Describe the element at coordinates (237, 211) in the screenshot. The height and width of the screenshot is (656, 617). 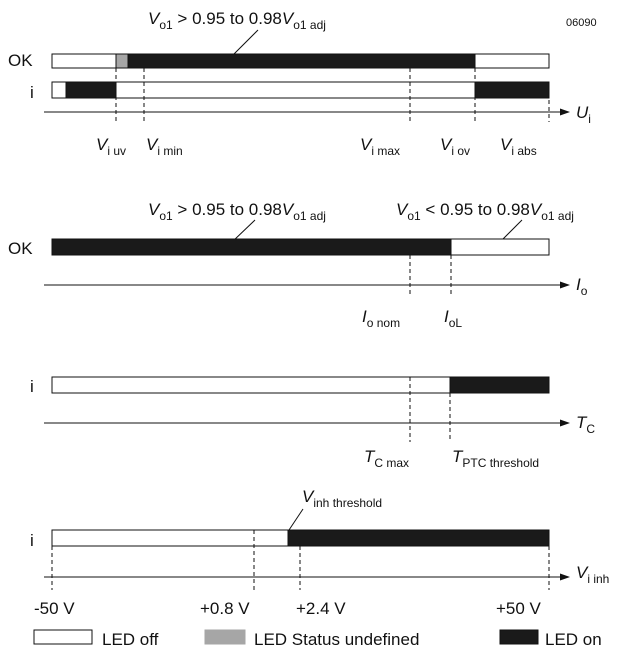
I see `panel2-label-left: Vo1 > 0.95 to 0.98Vo1 adj` at that location.